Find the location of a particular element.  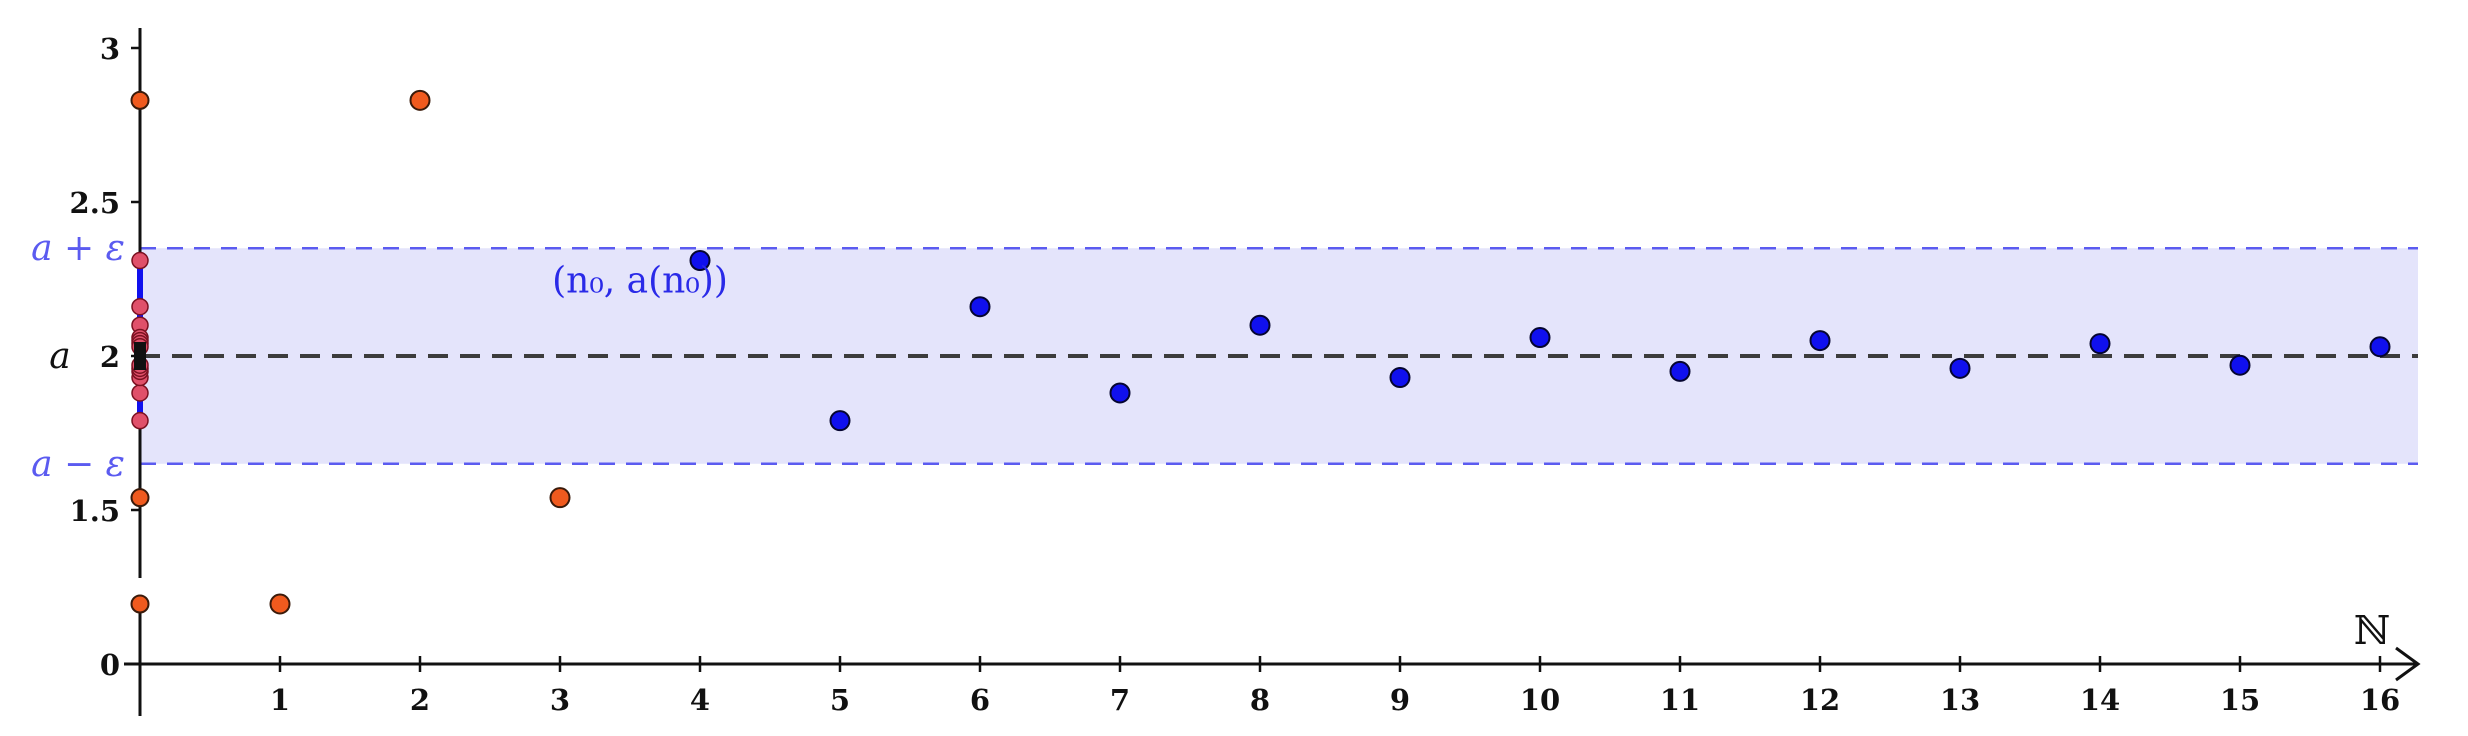

x-tick-label: 5 is located at coordinates (840, 700).